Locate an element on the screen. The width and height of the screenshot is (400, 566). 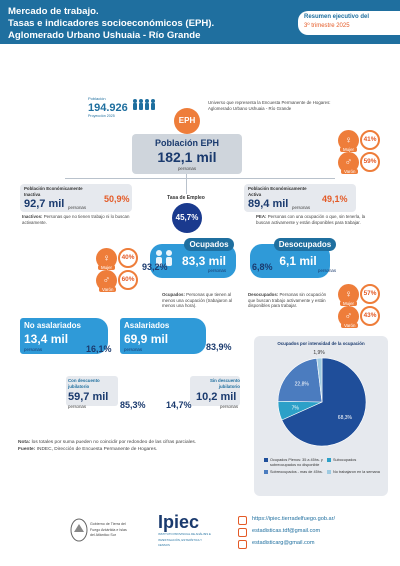
unemployed-title: Desocupados is located at coordinates (305, 244).